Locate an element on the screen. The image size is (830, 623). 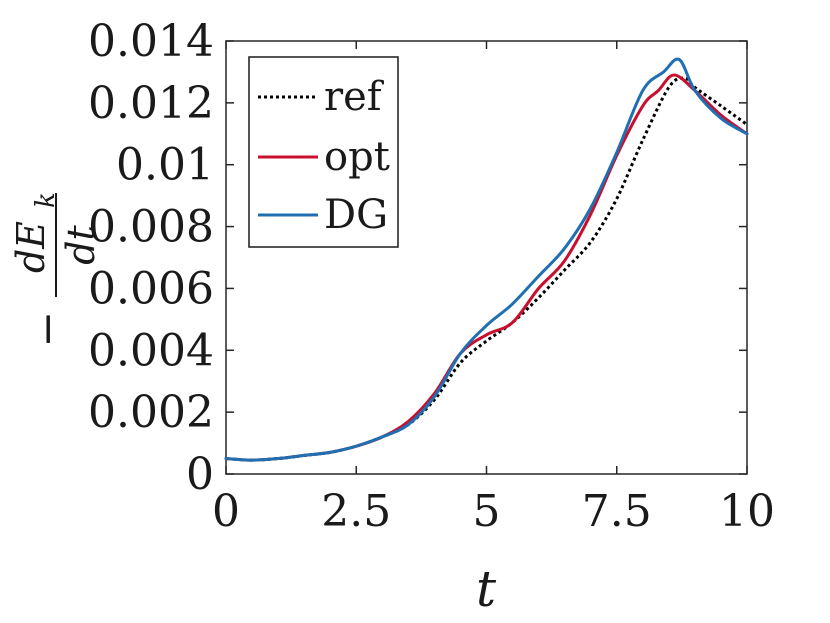
y-tick-label: 0.002 is located at coordinates (151, 412).